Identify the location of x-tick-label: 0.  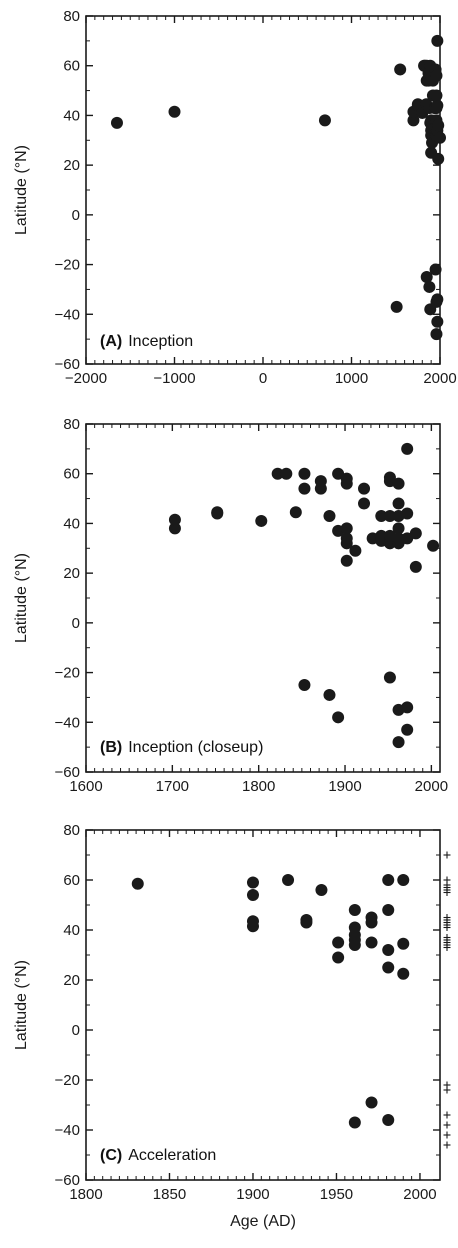
(263, 378).